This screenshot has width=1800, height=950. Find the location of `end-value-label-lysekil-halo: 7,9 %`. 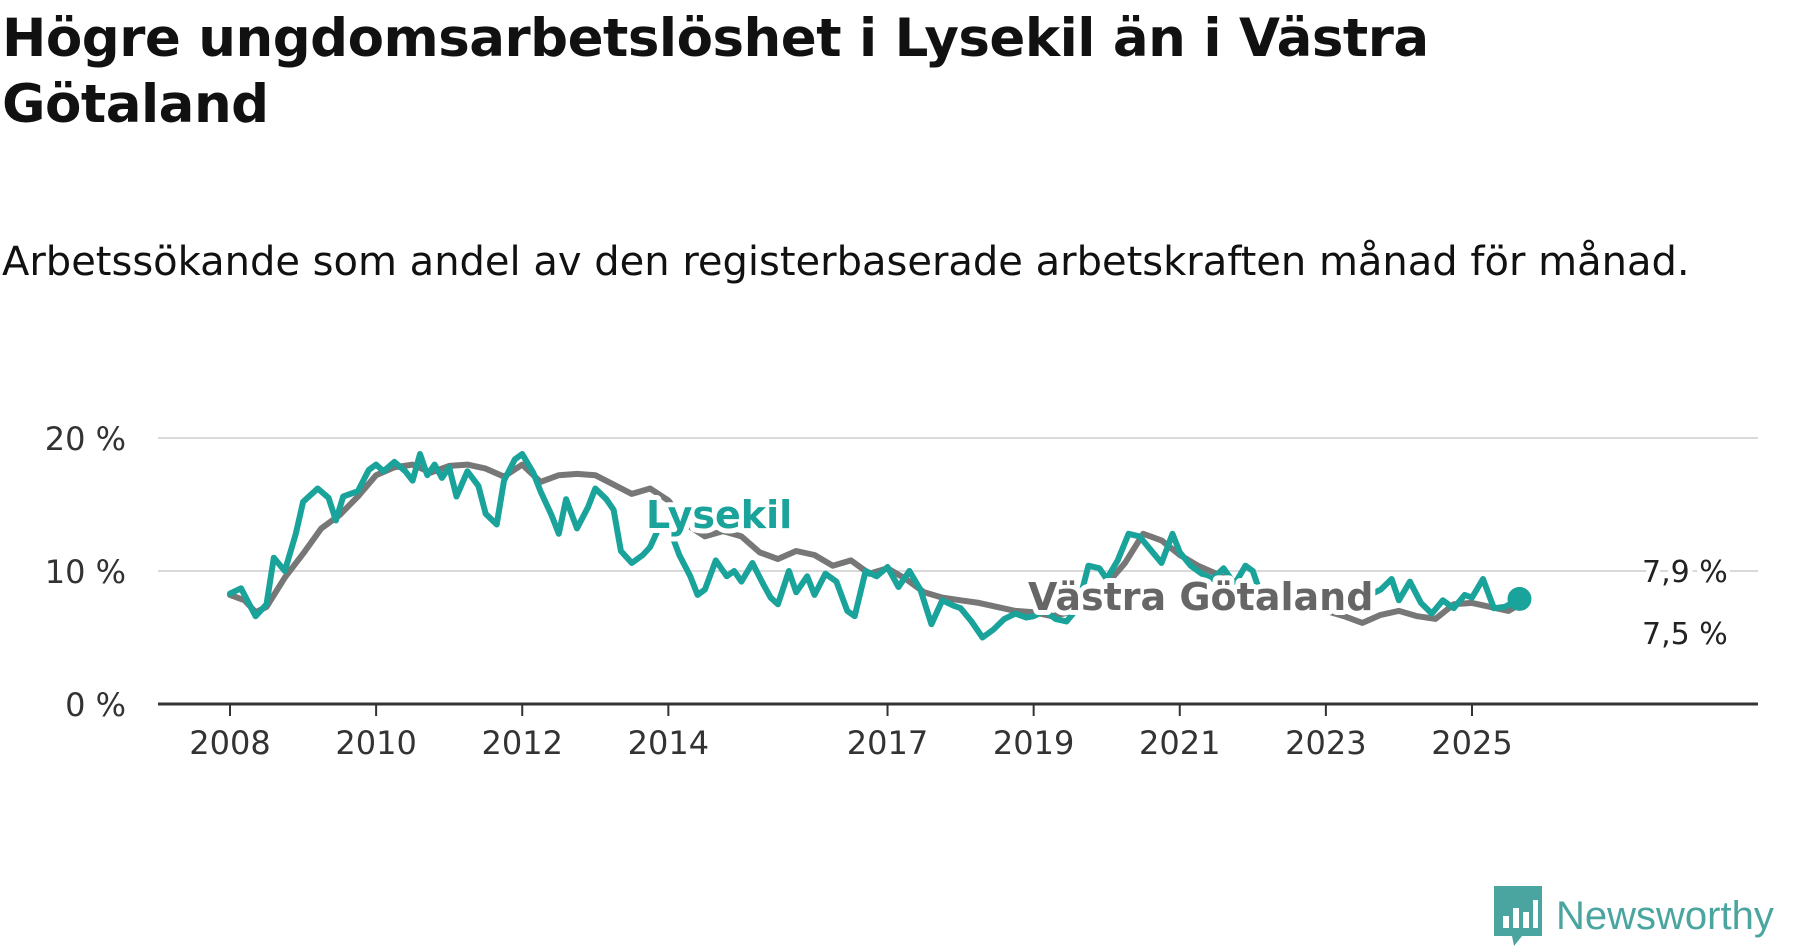

end-value-label-lysekil-halo: 7,9 % is located at coordinates (1685, 572).